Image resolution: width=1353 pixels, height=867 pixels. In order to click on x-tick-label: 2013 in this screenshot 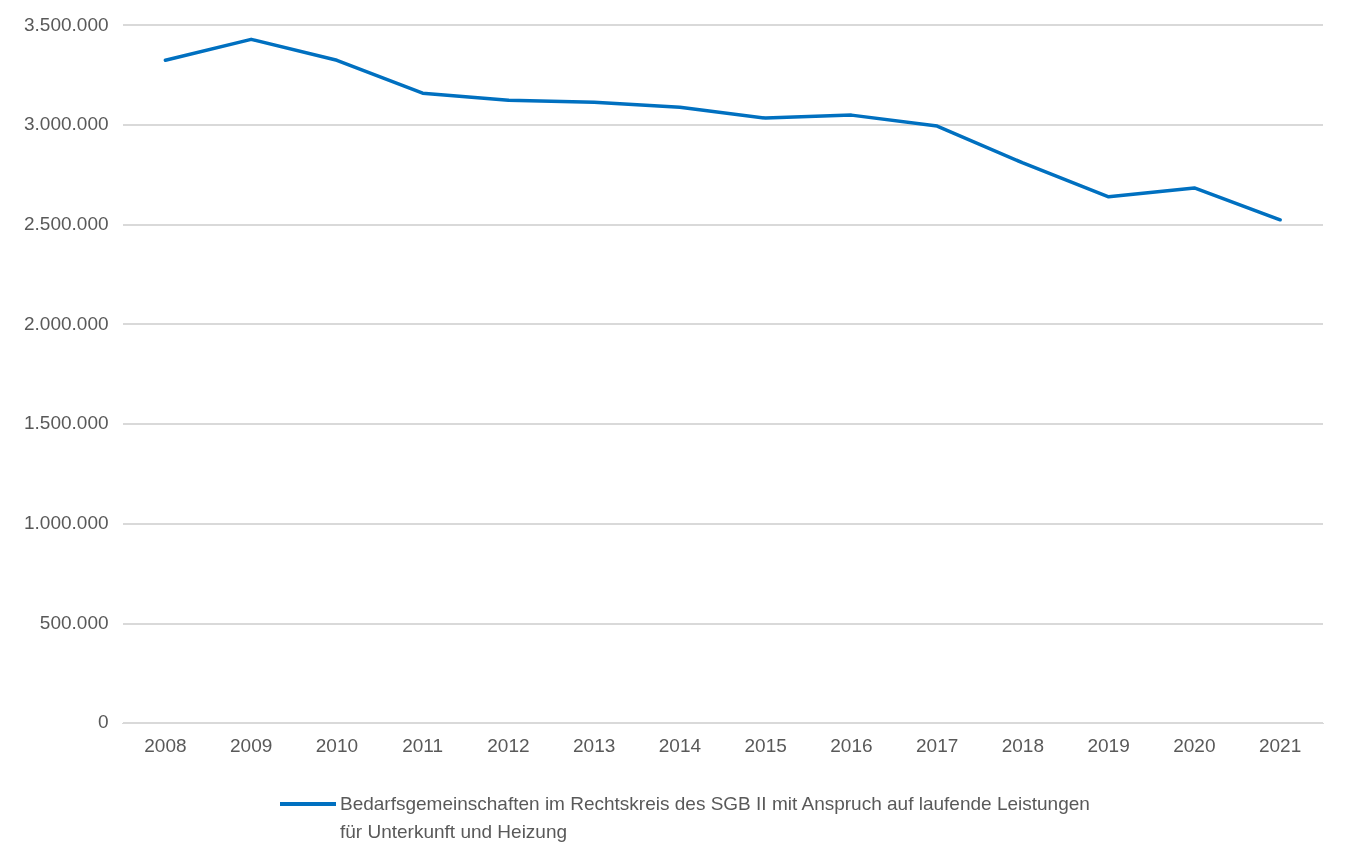, I will do `click(594, 745)`.